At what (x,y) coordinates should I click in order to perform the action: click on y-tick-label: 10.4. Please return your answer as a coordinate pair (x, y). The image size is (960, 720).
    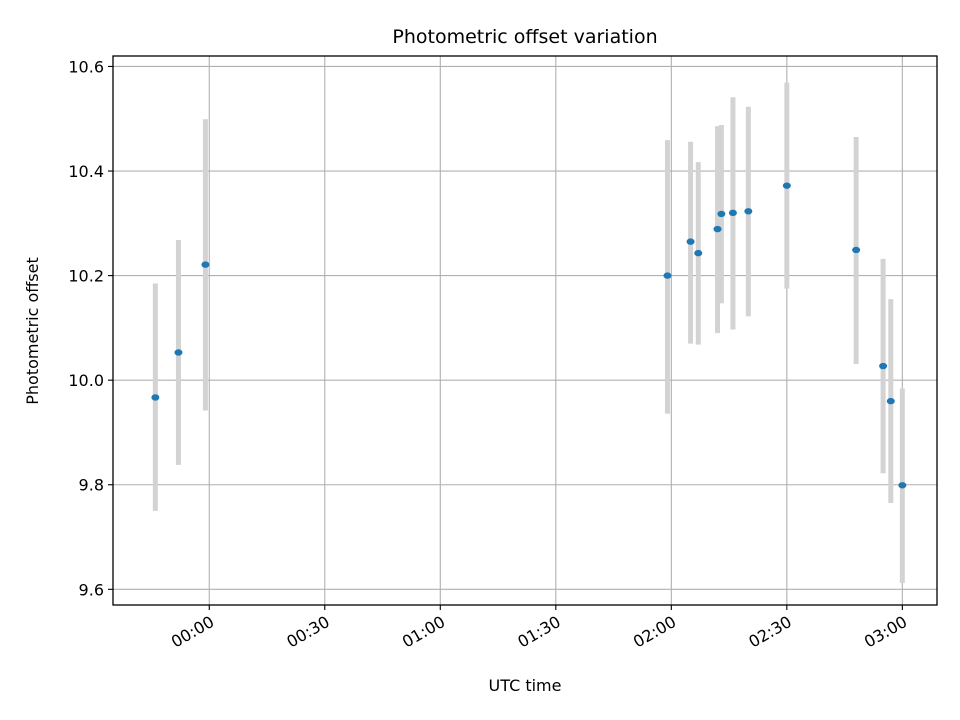
    Looking at the image, I should click on (86, 171).